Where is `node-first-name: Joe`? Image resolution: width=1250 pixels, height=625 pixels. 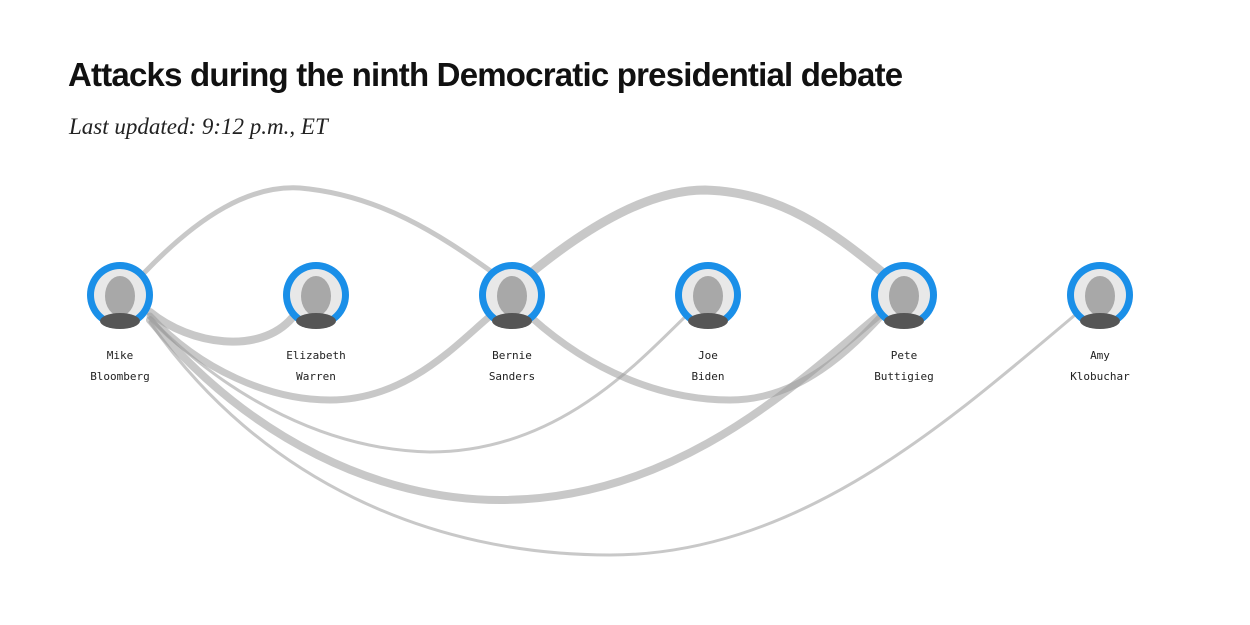
node-first-name: Joe is located at coordinates (708, 355).